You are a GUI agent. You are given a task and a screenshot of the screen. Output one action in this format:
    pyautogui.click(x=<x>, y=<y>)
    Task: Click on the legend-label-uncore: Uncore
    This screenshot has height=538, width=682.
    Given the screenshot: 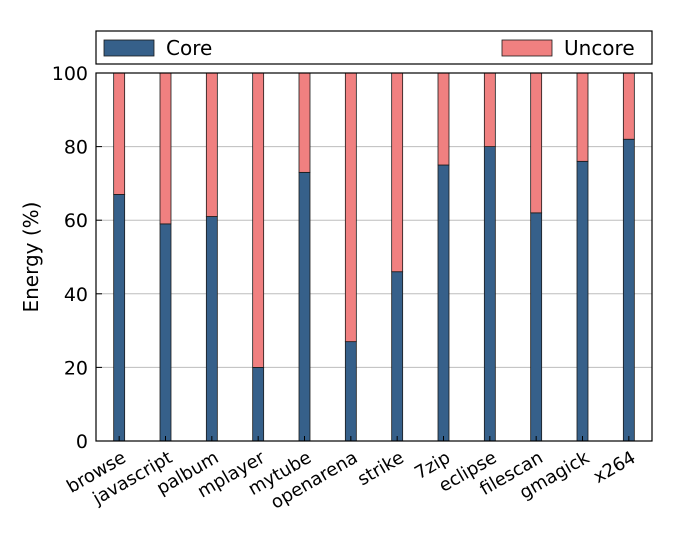 What is the action you would take?
    pyautogui.click(x=599, y=48)
    